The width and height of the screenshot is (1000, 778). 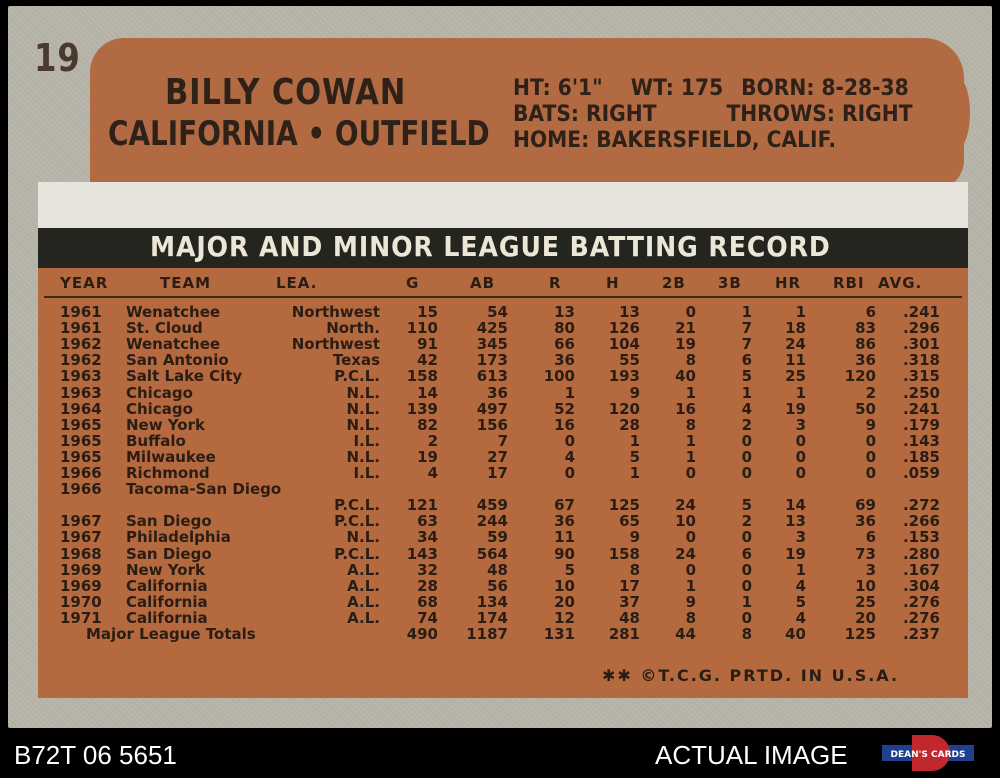 What do you see at coordinates (81, 537) in the screenshot?
I see `table-cell: 1967` at bounding box center [81, 537].